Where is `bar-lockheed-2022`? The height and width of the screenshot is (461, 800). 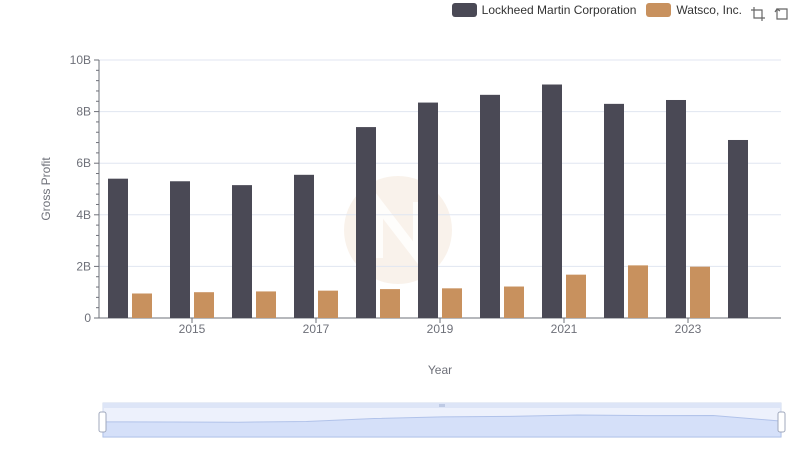
bar-lockheed-2022 is located at coordinates (614, 210).